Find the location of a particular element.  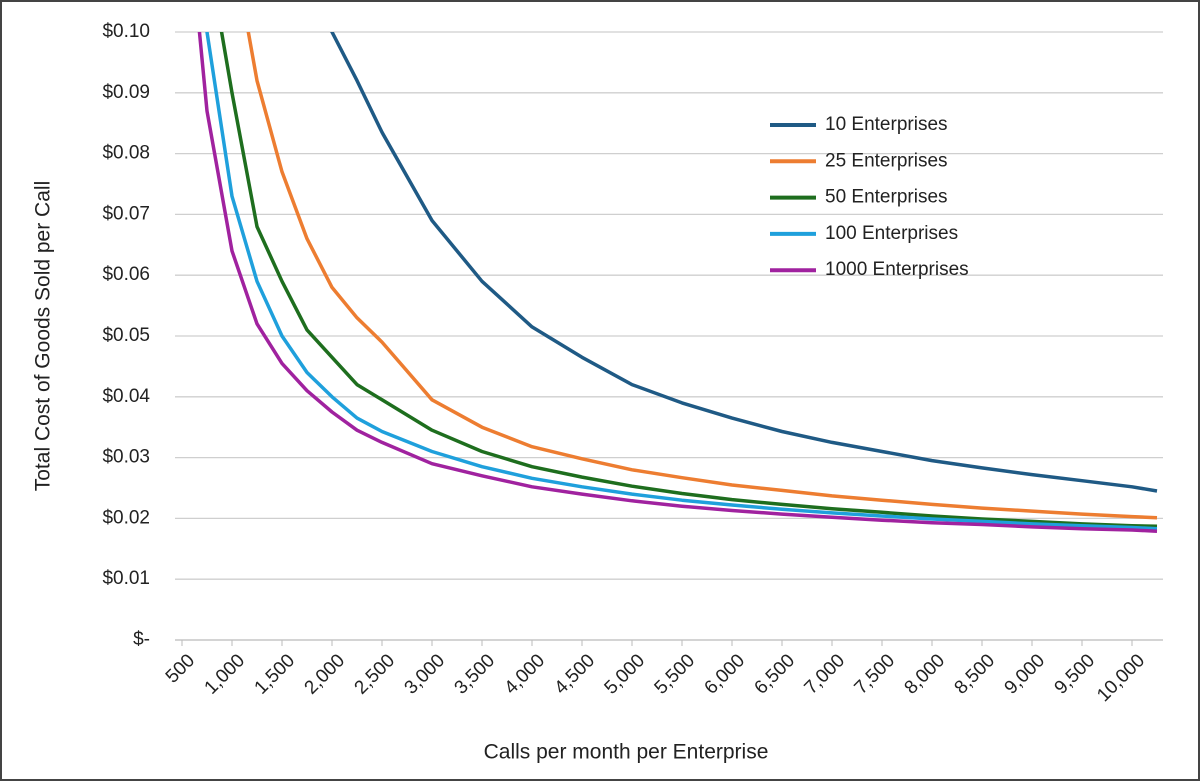

y-tick-label: $0.04 is located at coordinates (126, 396).